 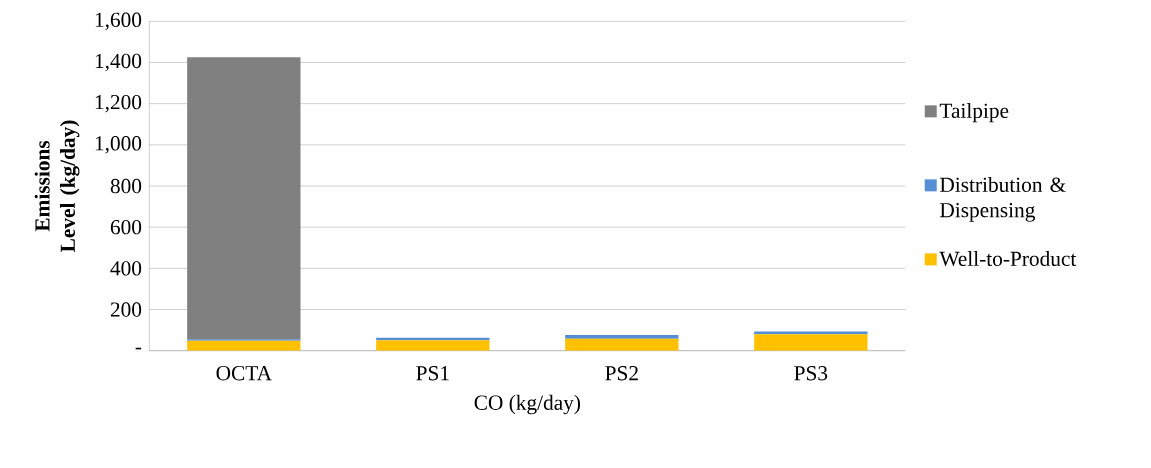 I want to click on y-tick-label: -, so click(x=138, y=348).